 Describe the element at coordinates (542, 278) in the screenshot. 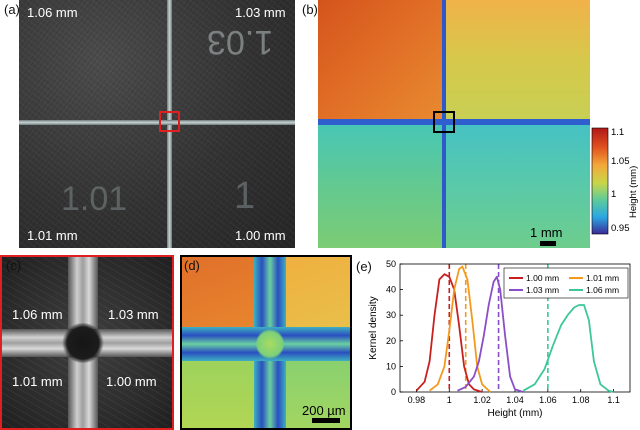

I see `legend-entry: 1.00 mm` at that location.